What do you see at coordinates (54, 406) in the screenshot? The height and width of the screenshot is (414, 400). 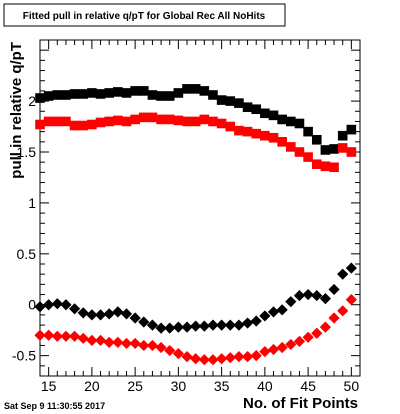 I see `timestamp: Sat Sep 9 11:30:55 2017` at bounding box center [54, 406].